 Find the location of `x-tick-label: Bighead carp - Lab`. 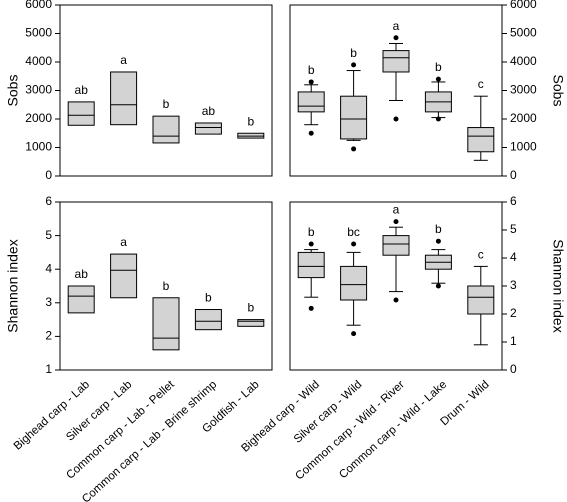

x-tick-label: Bighead carp - Lab is located at coordinates (52, 416).